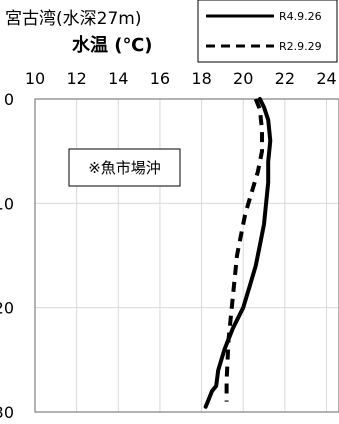 Image resolution: width=339 pixels, height=424 pixels. I want to click on y-tick-label: 30, so click(7, 412).